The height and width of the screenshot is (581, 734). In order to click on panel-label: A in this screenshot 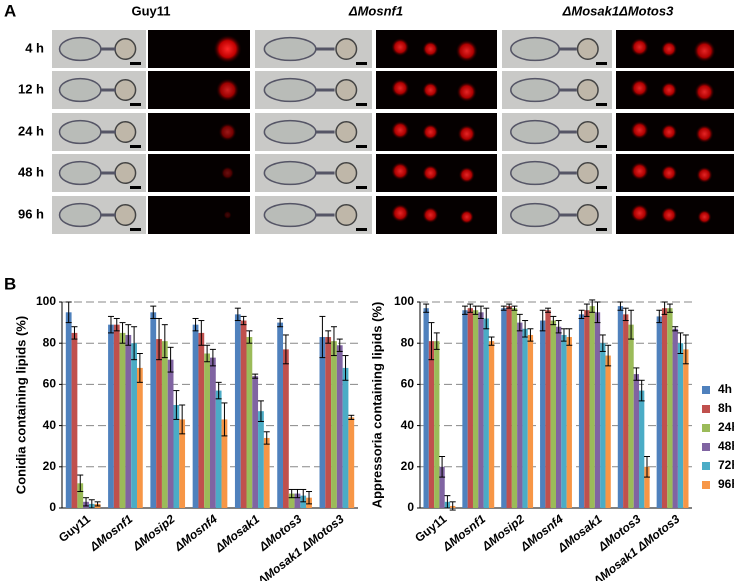, I will do `click(10, 10)`.